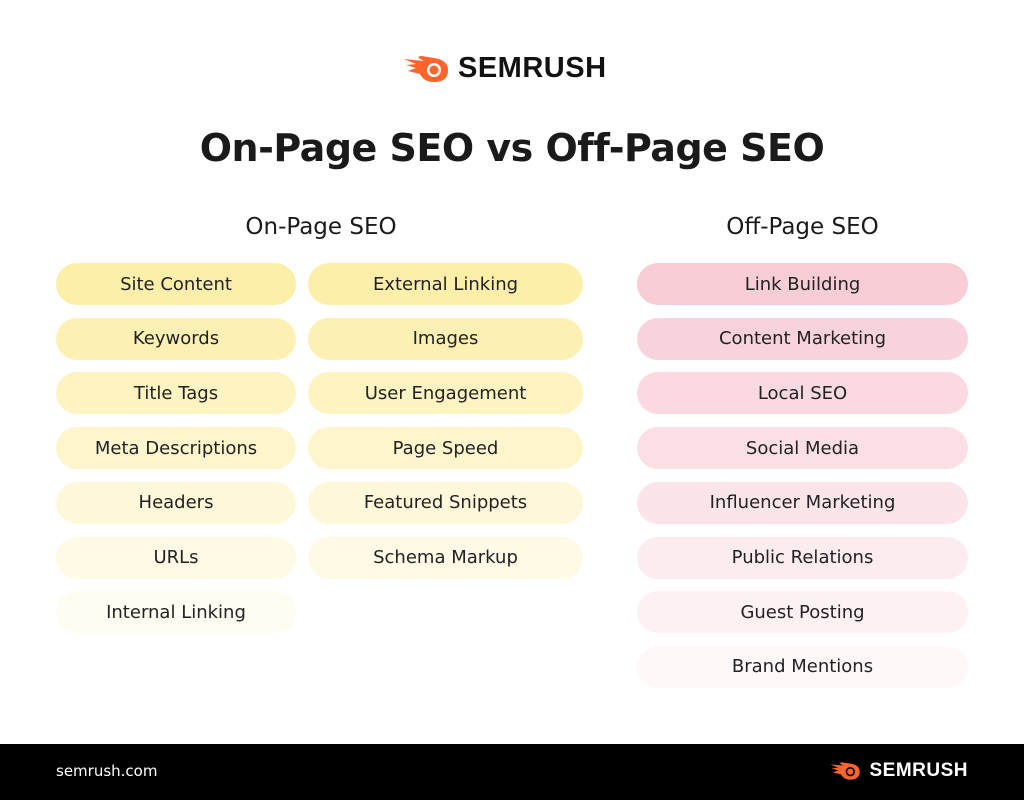 The width and height of the screenshot is (1024, 800). What do you see at coordinates (445, 502) in the screenshot?
I see `on-page-item: Featured Snippets` at bounding box center [445, 502].